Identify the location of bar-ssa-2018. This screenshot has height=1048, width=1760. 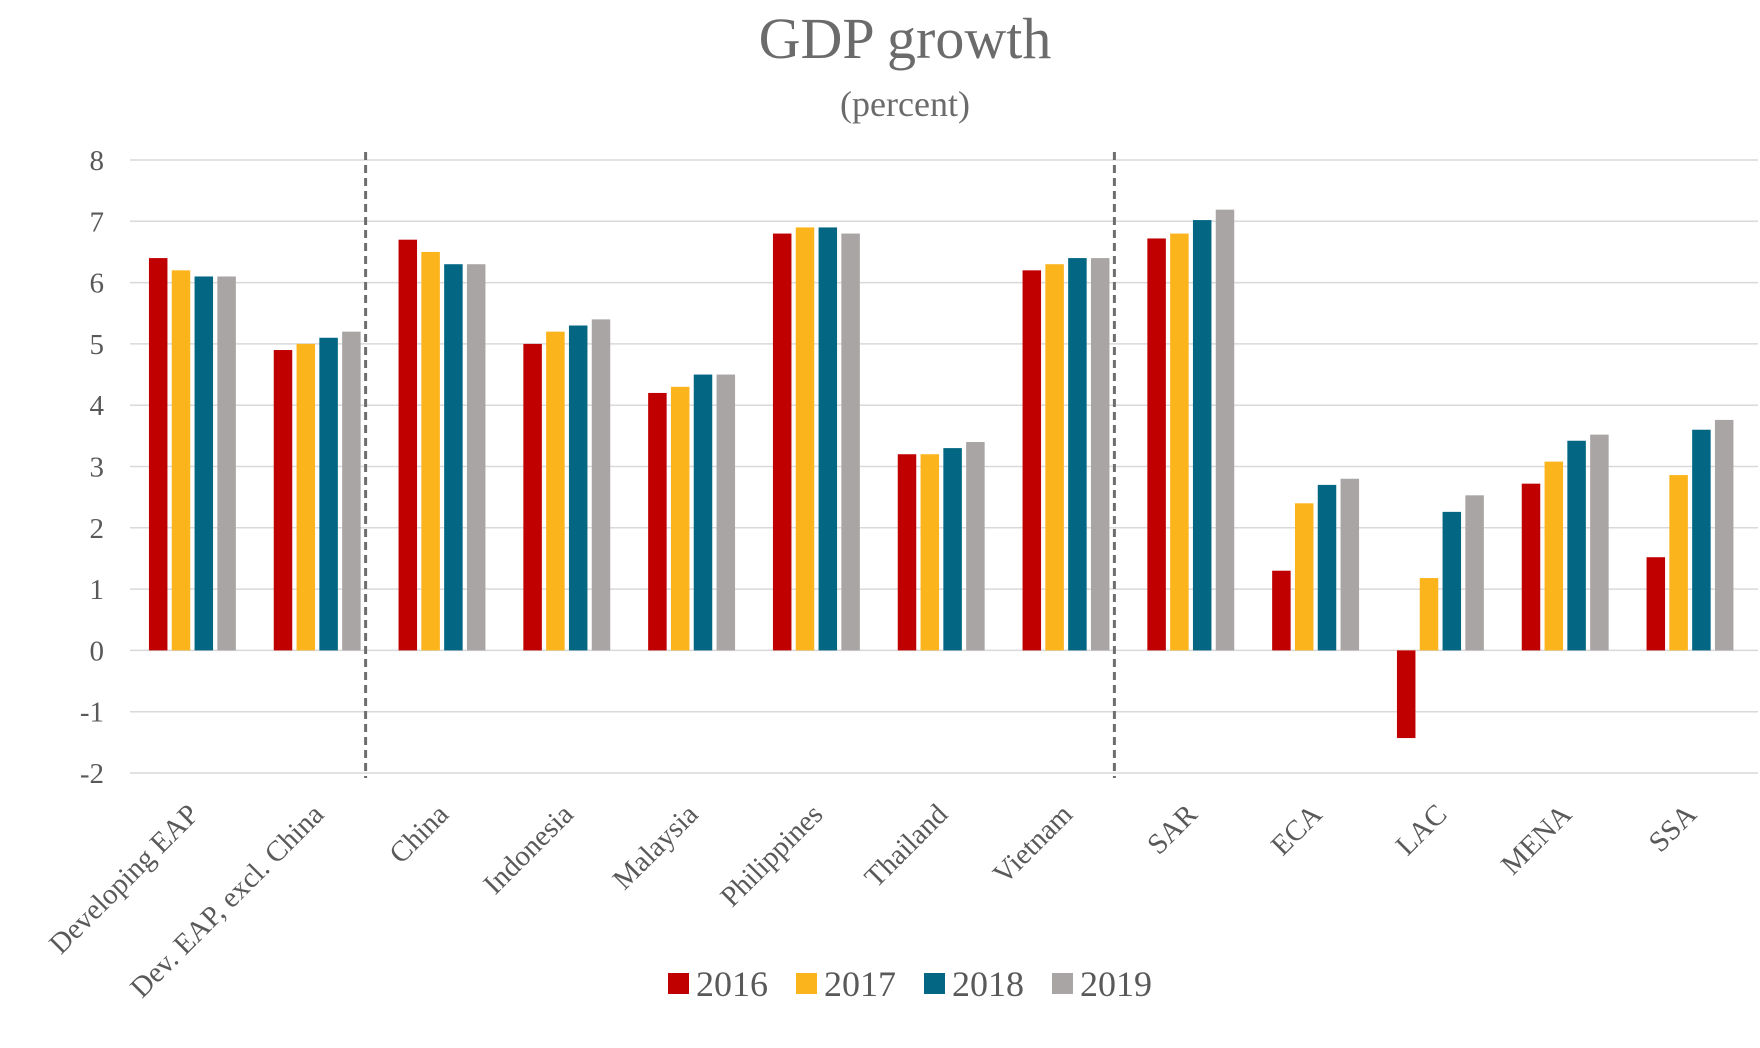
(1701, 540).